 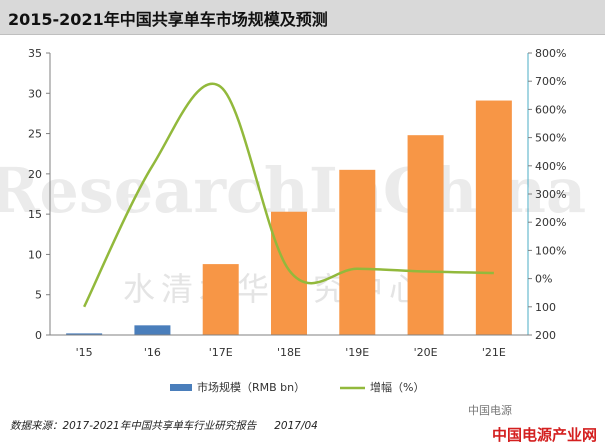 I want to click on y-right-tick-label-5: 300%, so click(x=550, y=194).